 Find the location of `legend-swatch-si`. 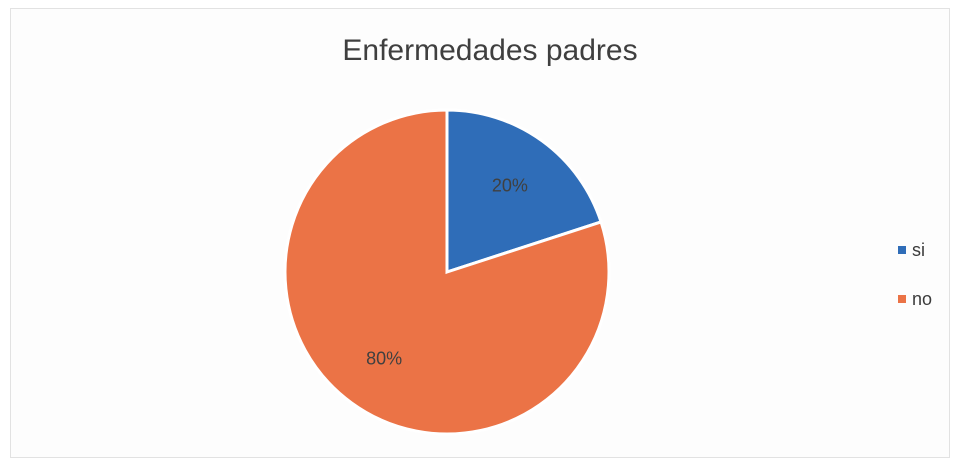

legend-swatch-si is located at coordinates (902, 250).